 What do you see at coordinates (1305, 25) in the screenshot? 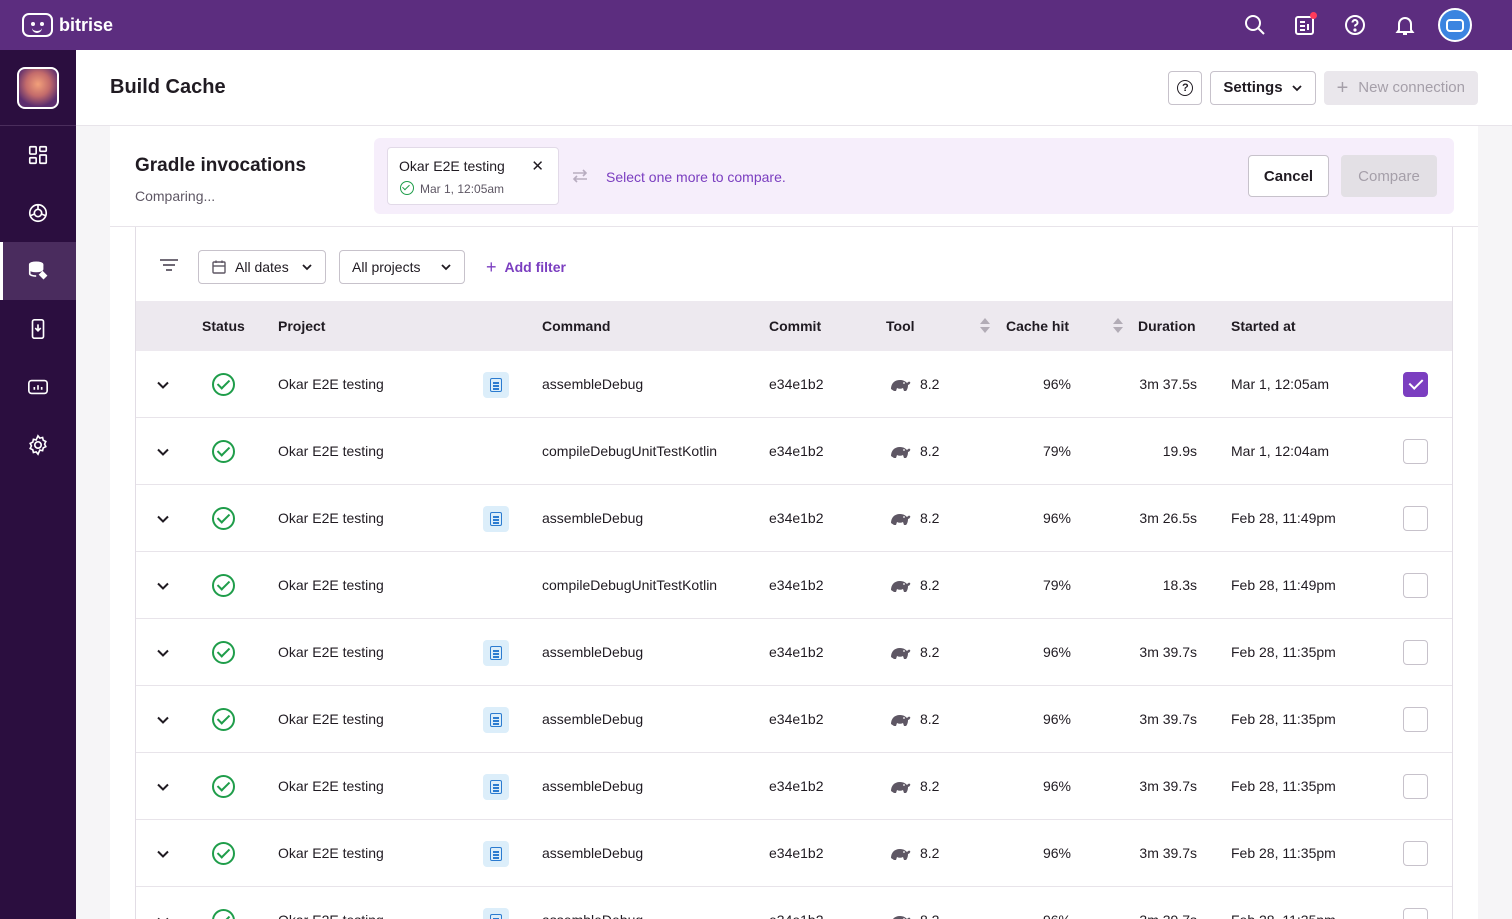
I see `release-notes-icon` at bounding box center [1305, 25].